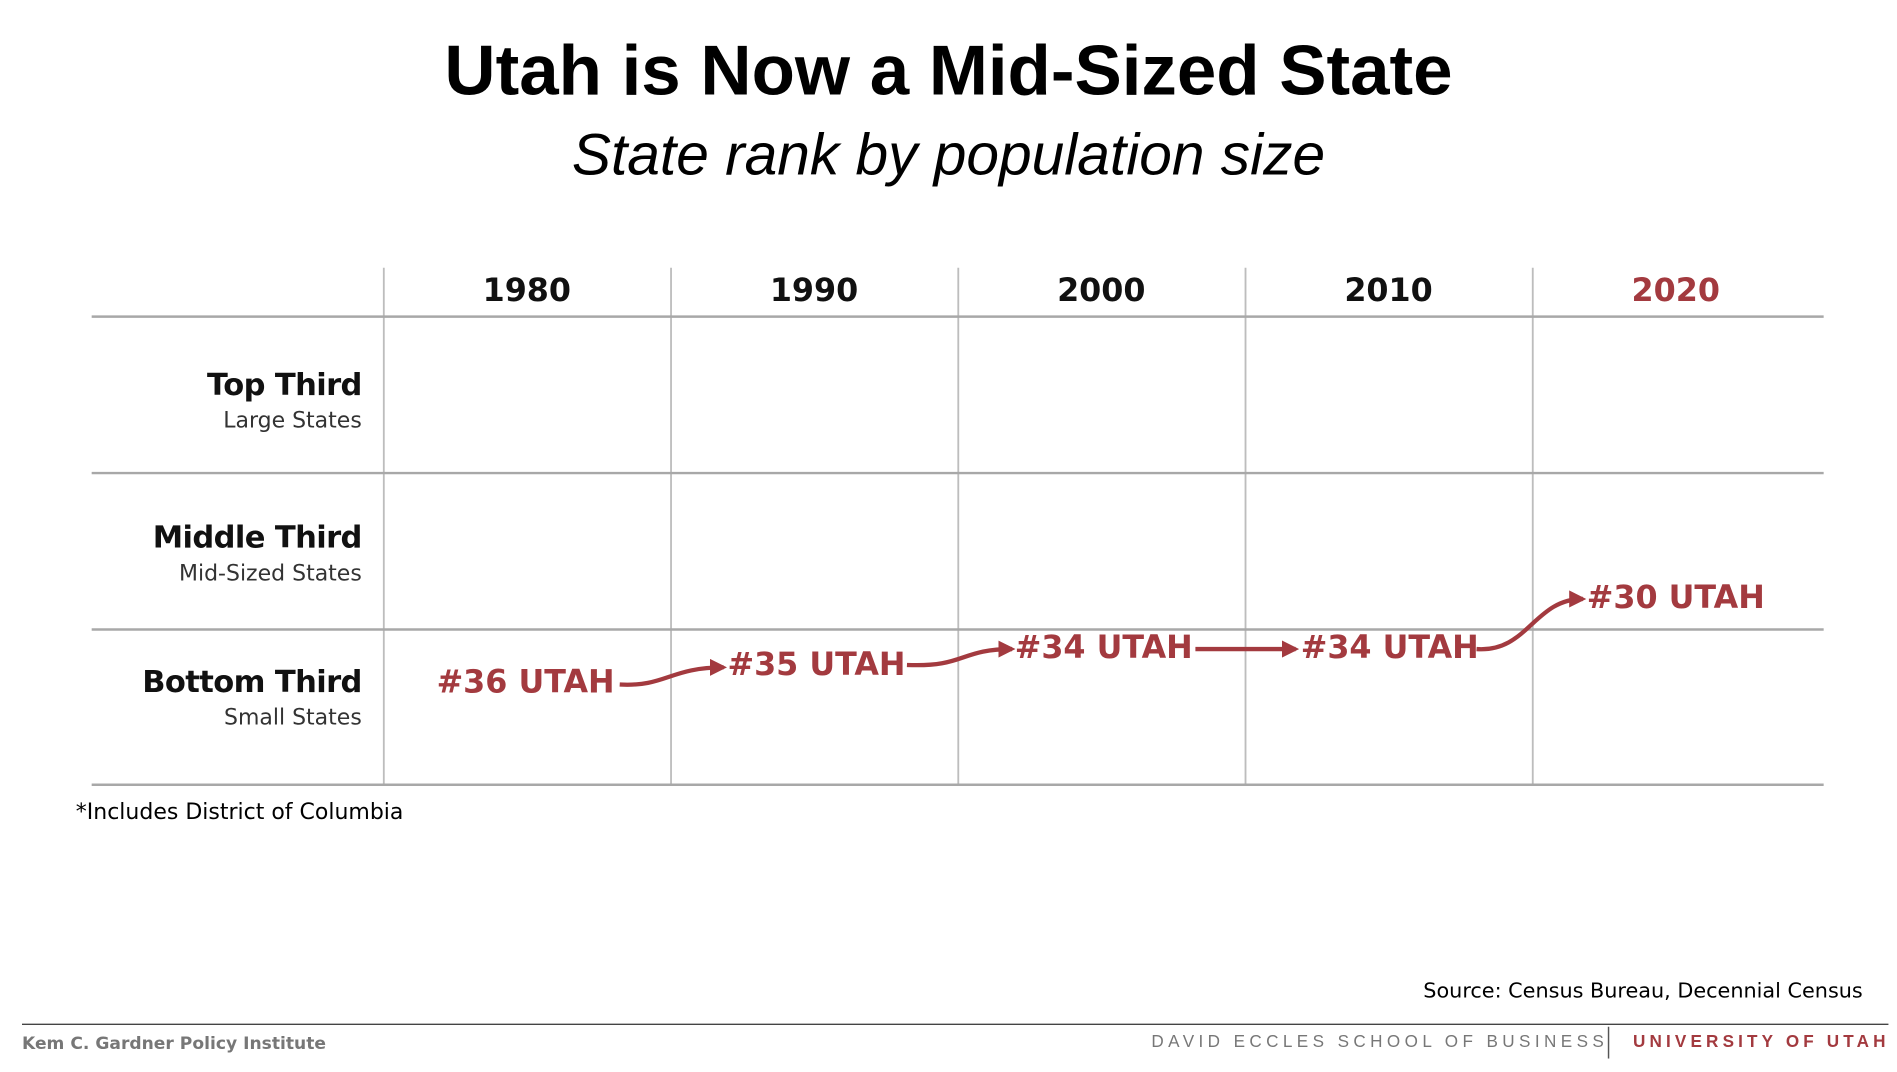 The width and height of the screenshot is (1897, 1072). I want to click on row-sublabel: Large States, so click(292, 421).